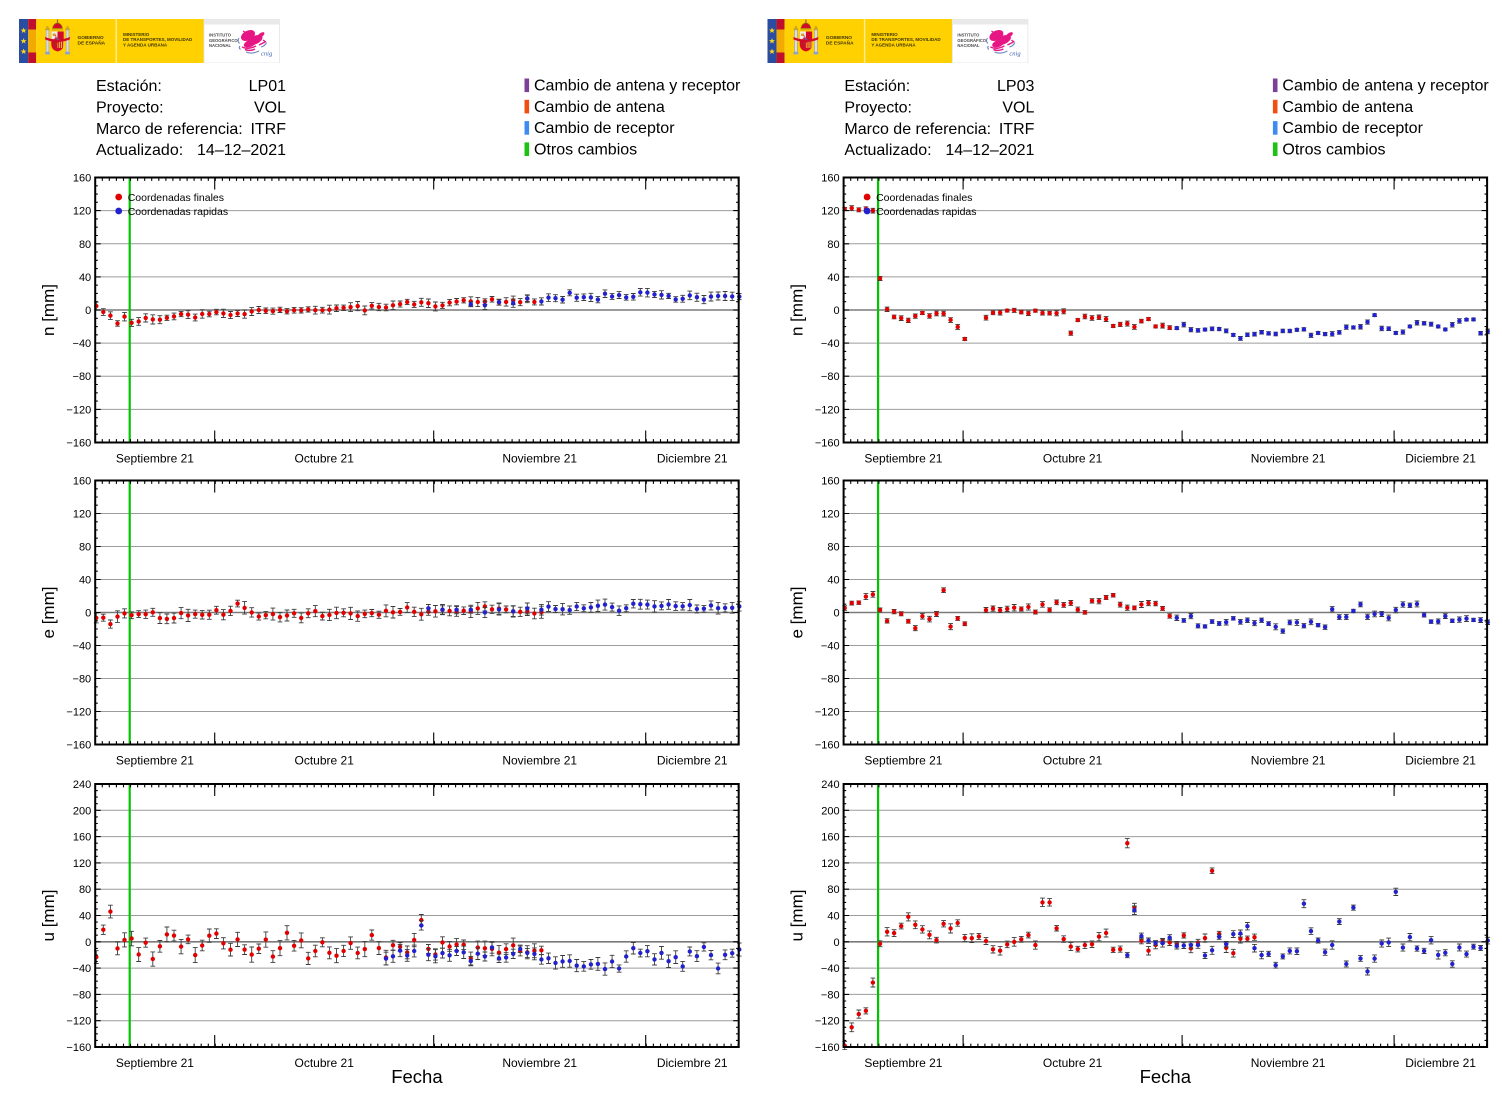 The width and height of the screenshot is (1502, 1097). I want to click on svg-text: LP03, so click(1015, 86).